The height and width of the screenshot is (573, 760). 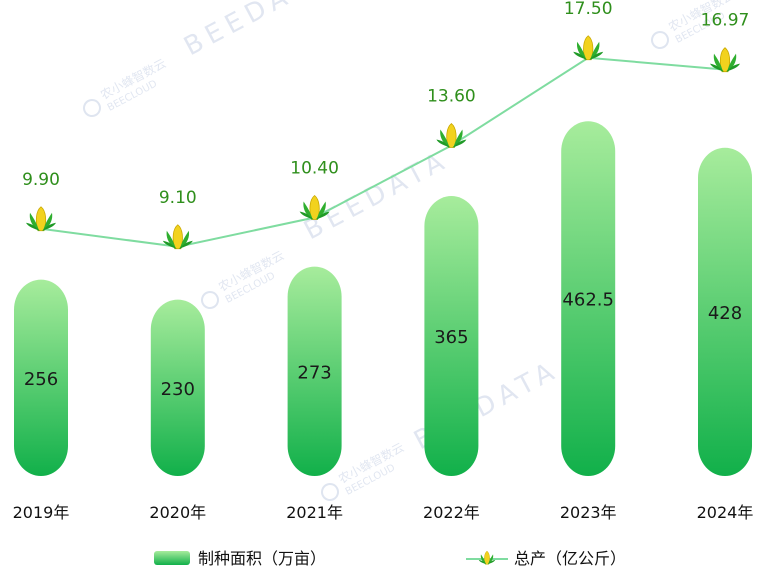 I want to click on bar-value-label: 365, so click(x=451, y=337).